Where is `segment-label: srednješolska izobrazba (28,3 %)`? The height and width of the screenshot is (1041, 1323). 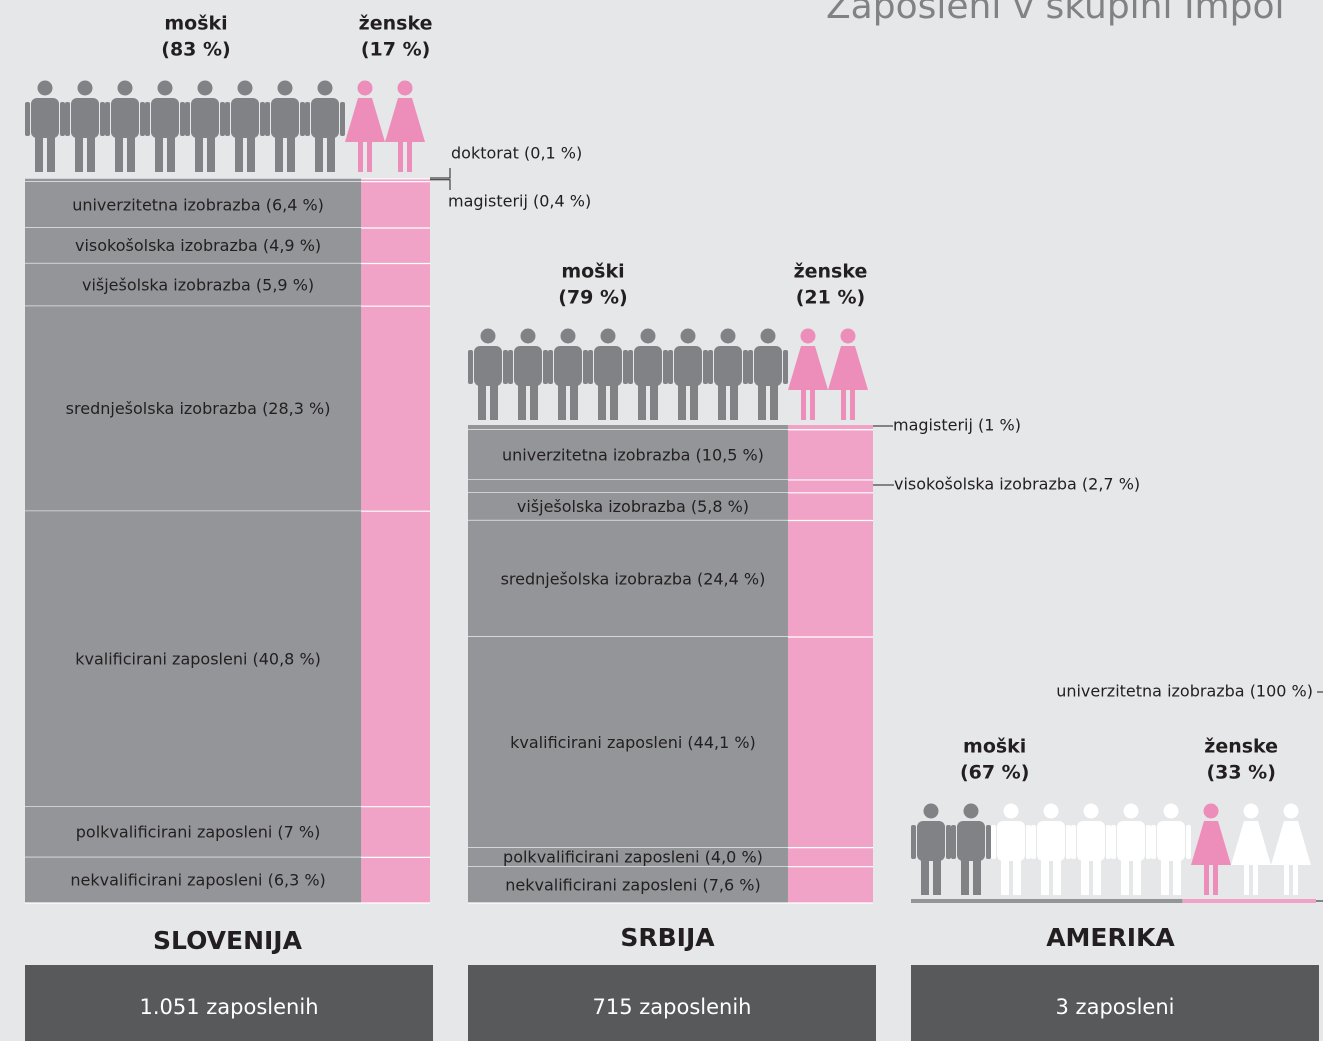
segment-label: srednješolska izobrazba (28,3 %) is located at coordinates (198, 408).